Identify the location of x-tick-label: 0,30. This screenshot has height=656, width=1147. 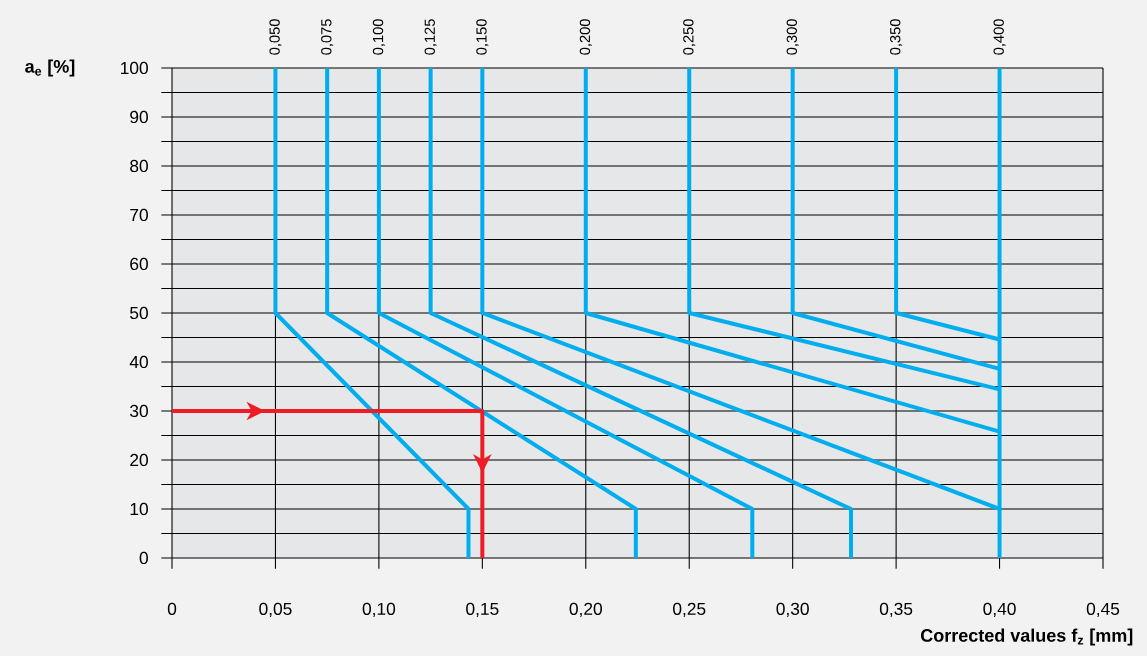
(792, 610).